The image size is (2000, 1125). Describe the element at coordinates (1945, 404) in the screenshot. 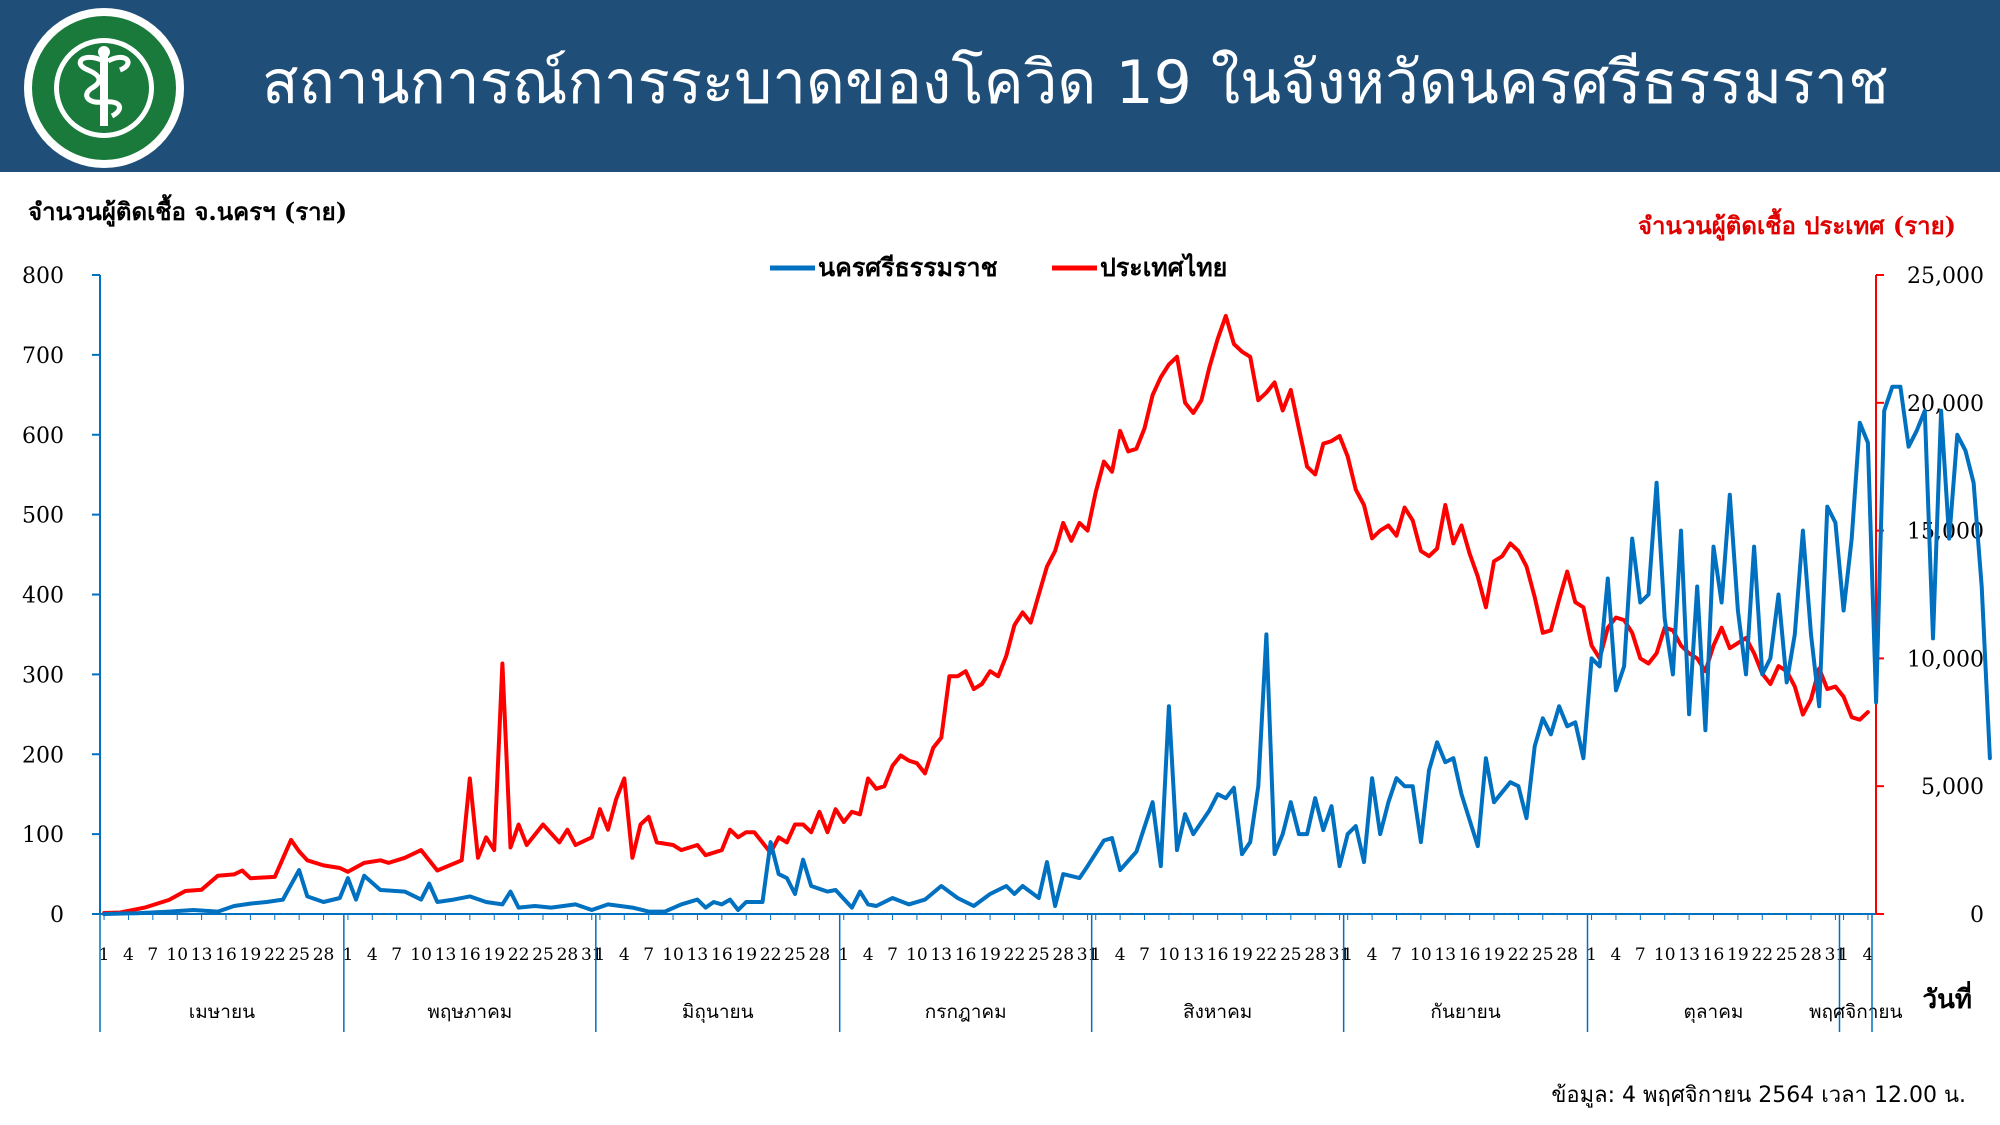

I see `right-tick-label: 20,000` at that location.